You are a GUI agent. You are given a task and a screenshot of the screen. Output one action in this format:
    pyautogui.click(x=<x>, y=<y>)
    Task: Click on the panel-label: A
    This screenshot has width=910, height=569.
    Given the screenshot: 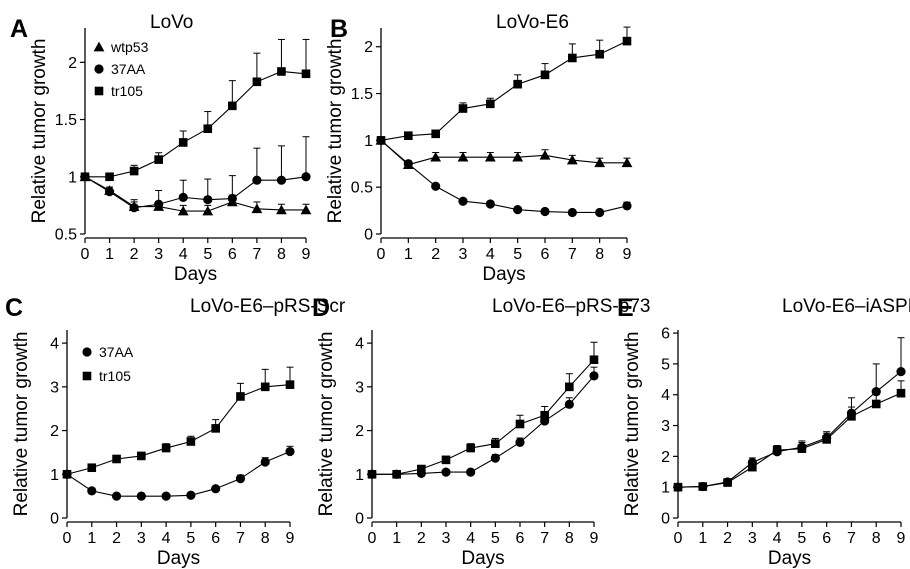 What is the action you would take?
    pyautogui.click(x=19, y=29)
    